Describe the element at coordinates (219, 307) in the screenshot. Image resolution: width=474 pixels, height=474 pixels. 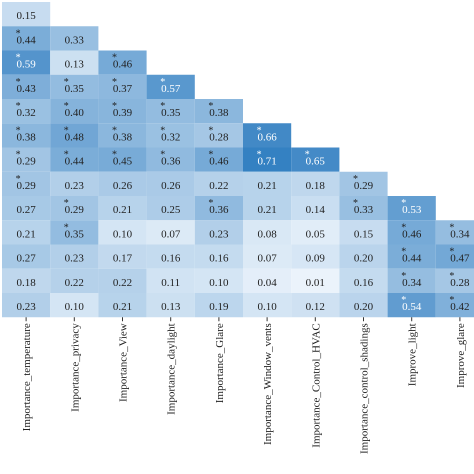
I see `cell-label: 0.19` at that location.